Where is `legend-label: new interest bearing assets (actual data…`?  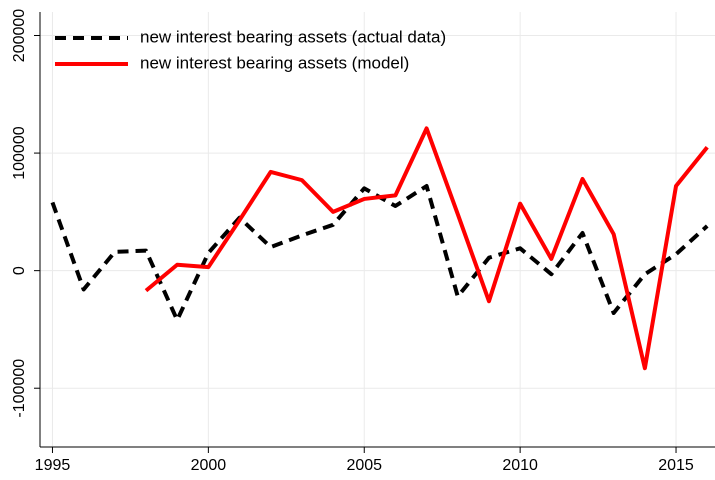
legend-label: new interest bearing assets (actual data… is located at coordinates (293, 36).